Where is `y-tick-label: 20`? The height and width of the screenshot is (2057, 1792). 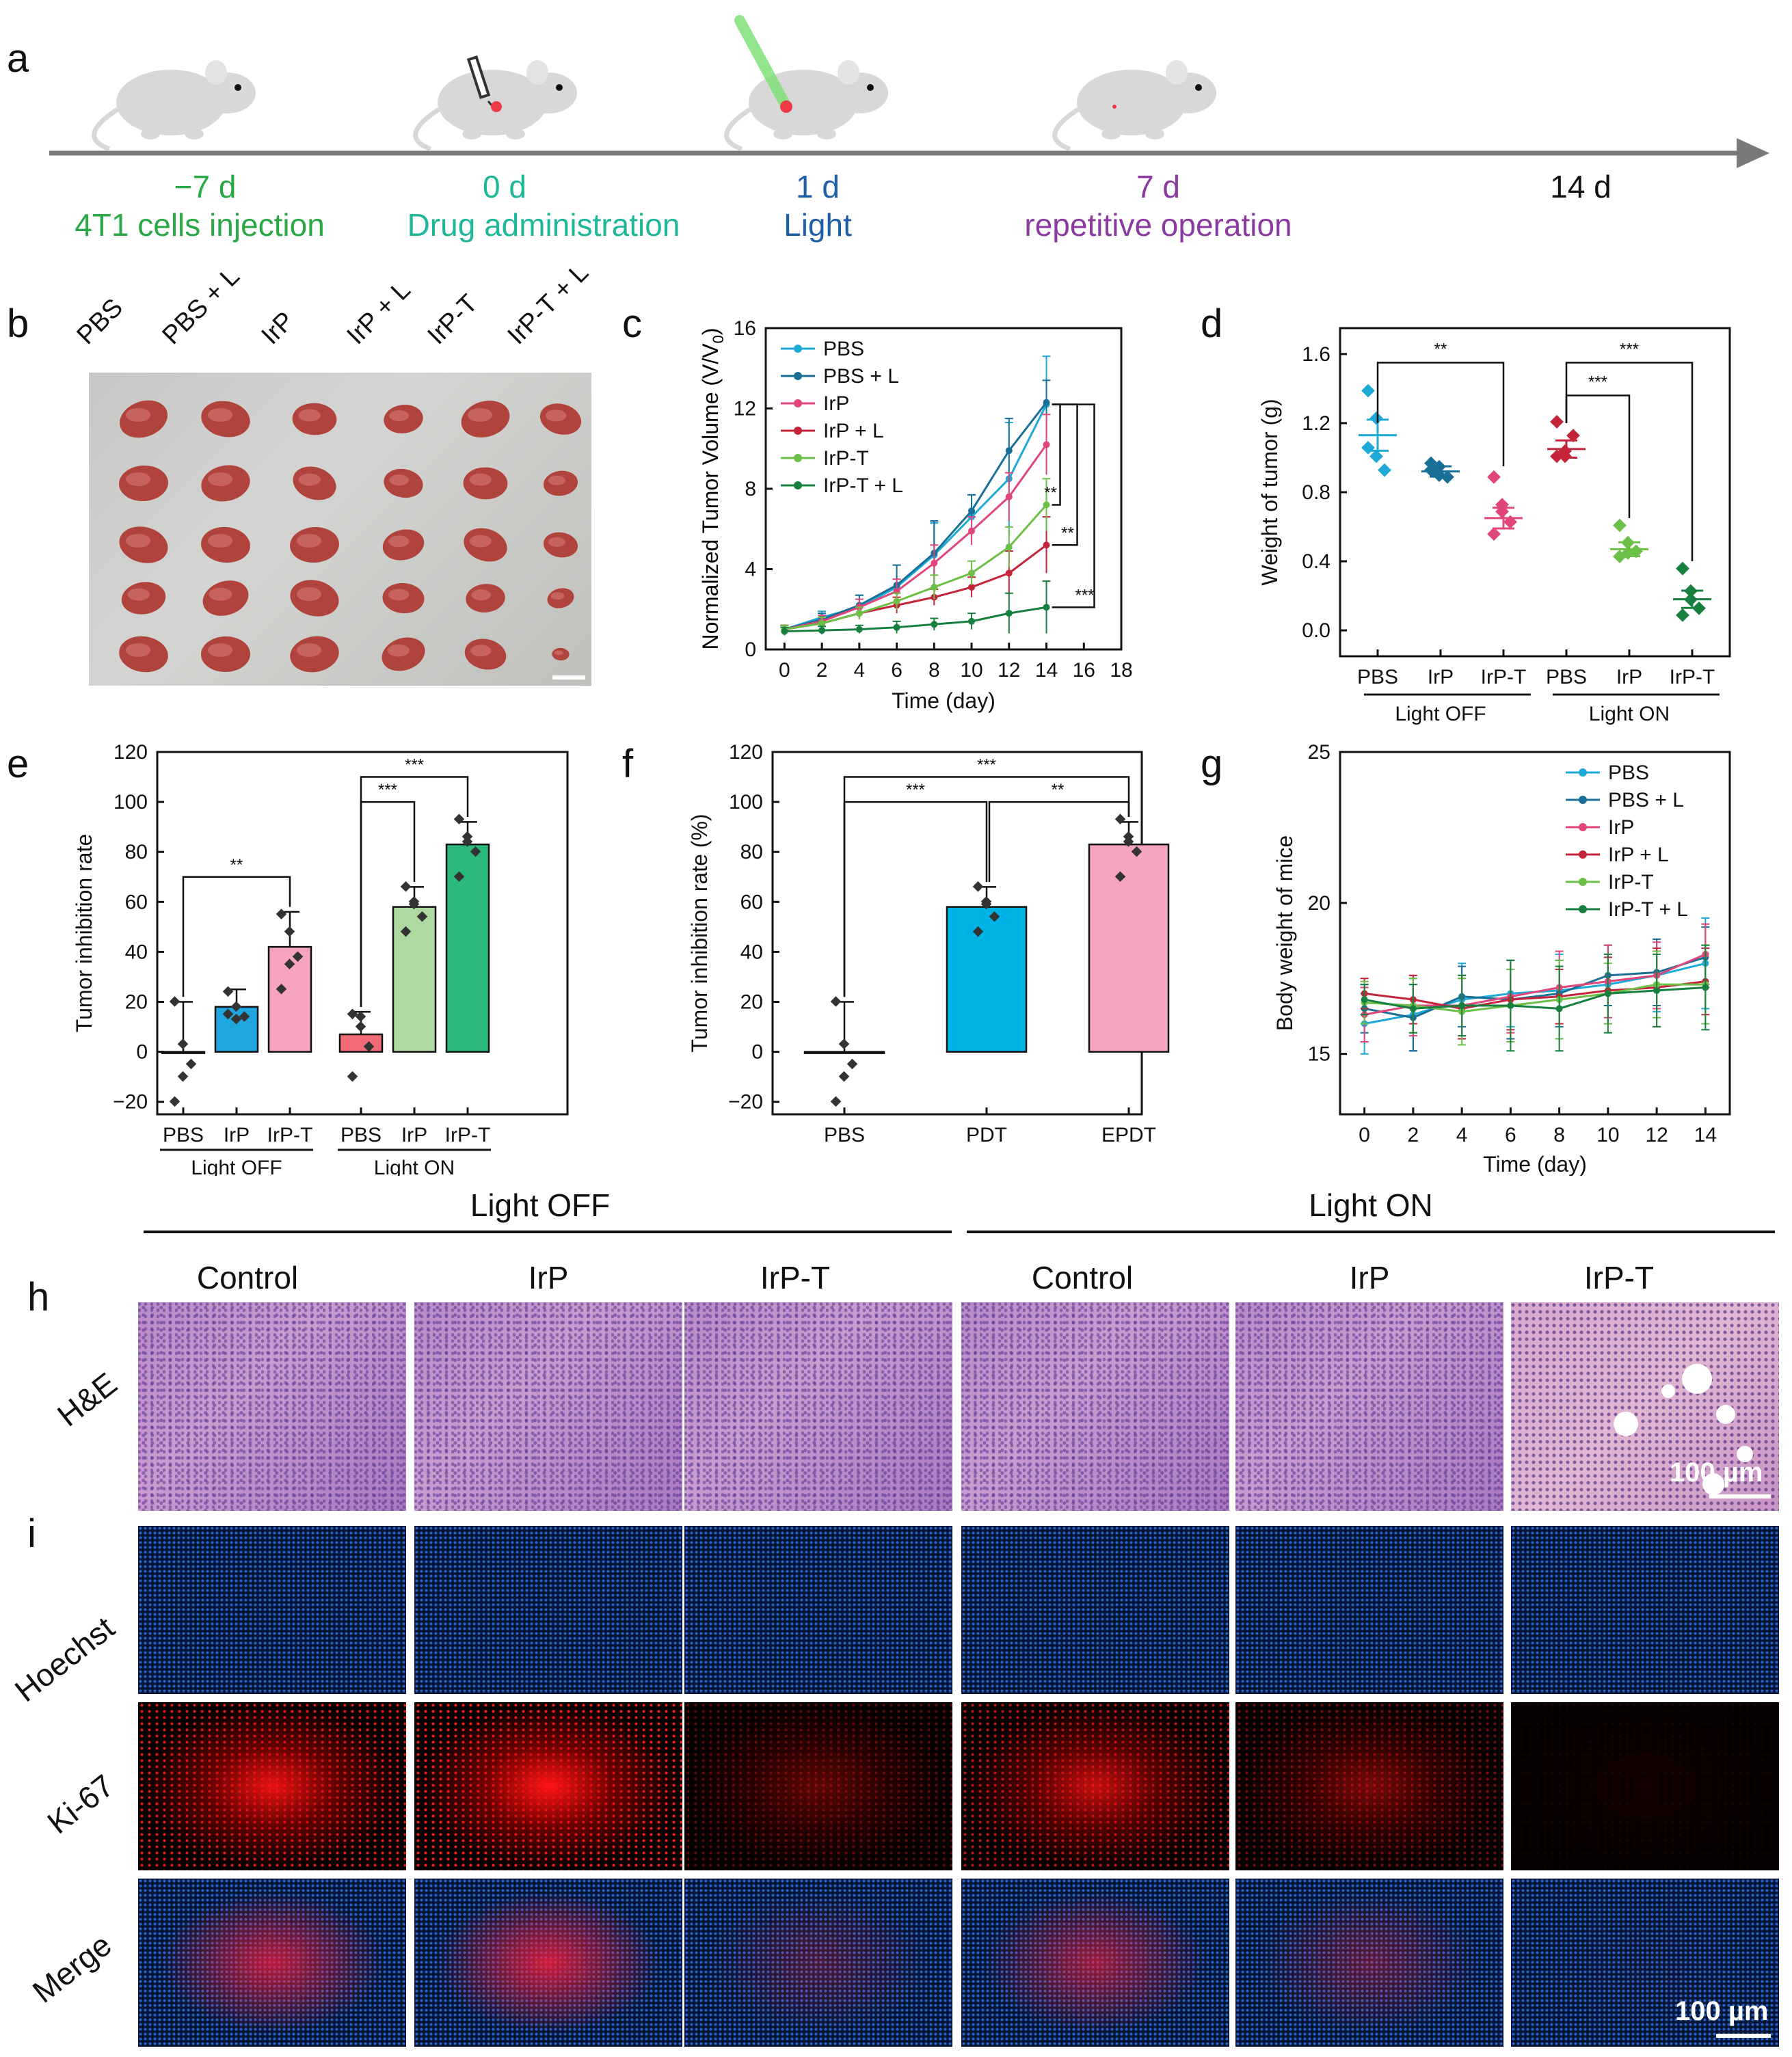 y-tick-label: 20 is located at coordinates (751, 1003).